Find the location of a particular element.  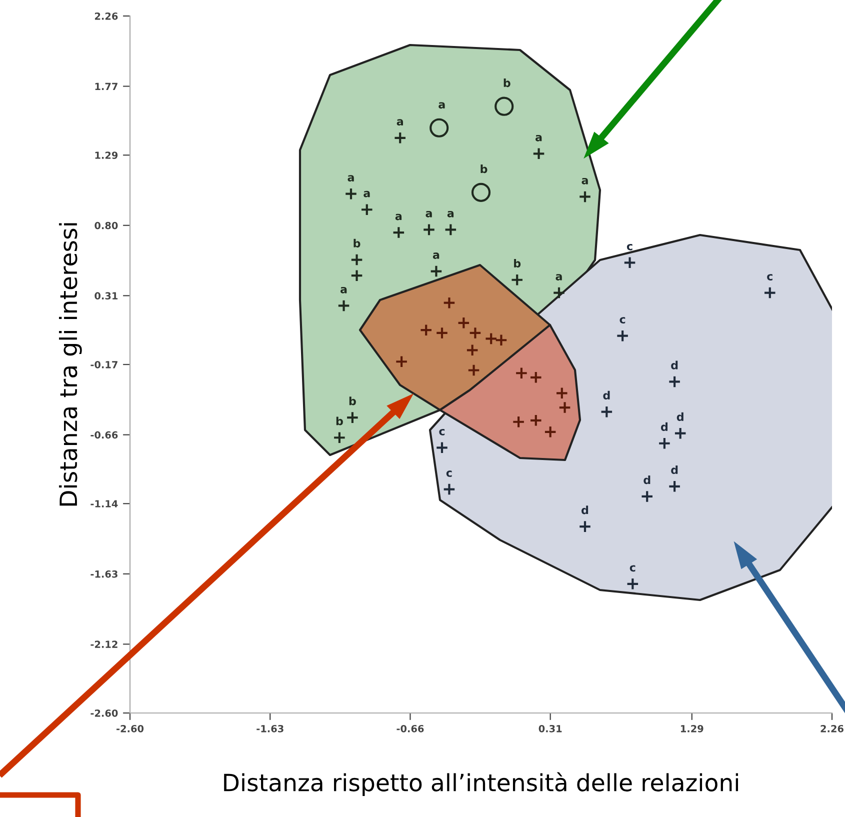

y-tick-label: -0.66 is located at coordinates (104, 435).